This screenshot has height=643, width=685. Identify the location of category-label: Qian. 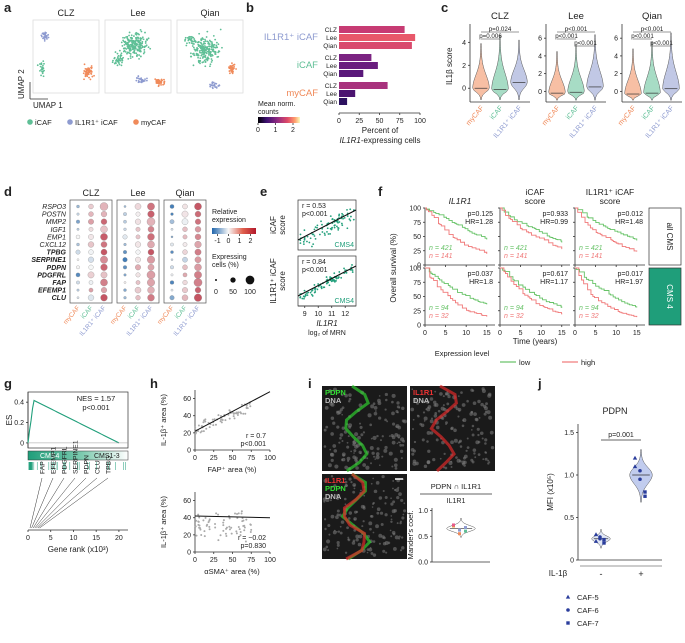
(330, 74).